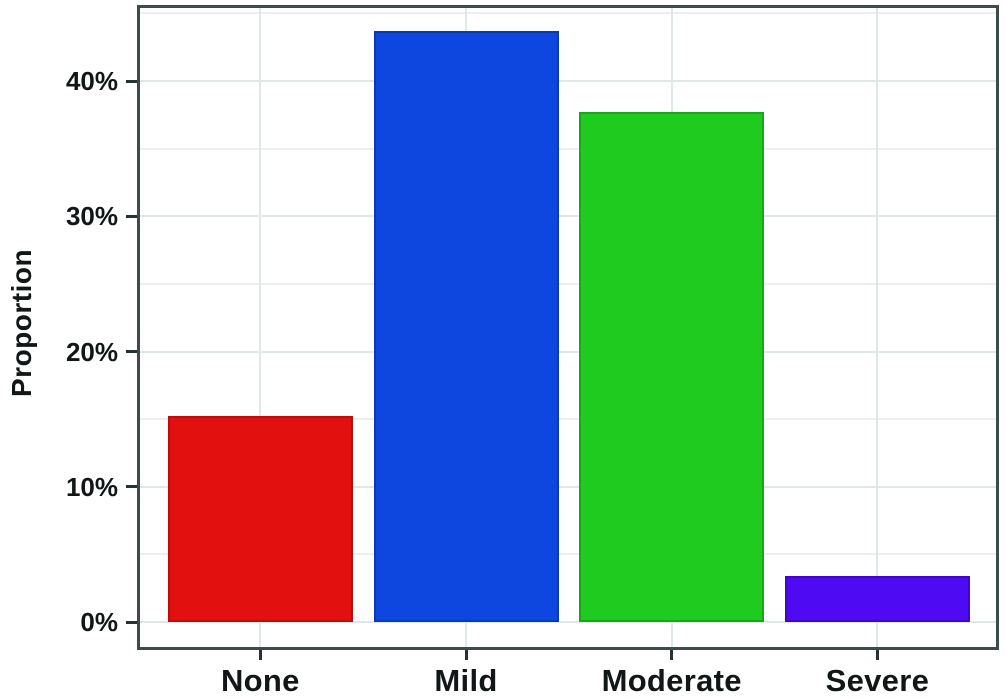  I want to click on x-tick-label-mild: Mild, so click(466, 680).